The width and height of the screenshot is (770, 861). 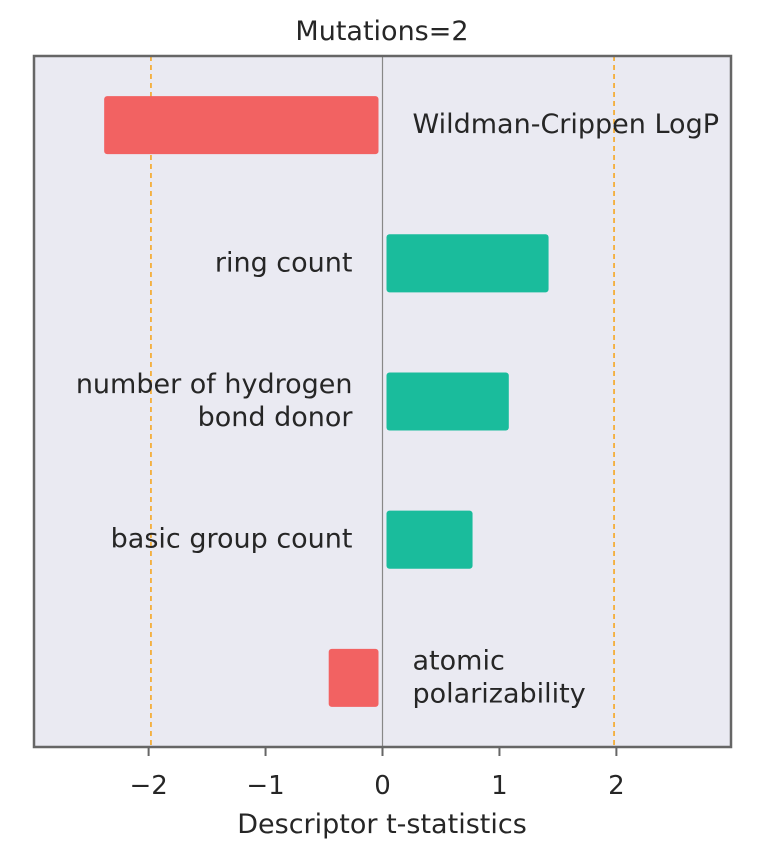 I want to click on x-axis-ticks: −2 −1 0 1 2, so click(x=377, y=774).